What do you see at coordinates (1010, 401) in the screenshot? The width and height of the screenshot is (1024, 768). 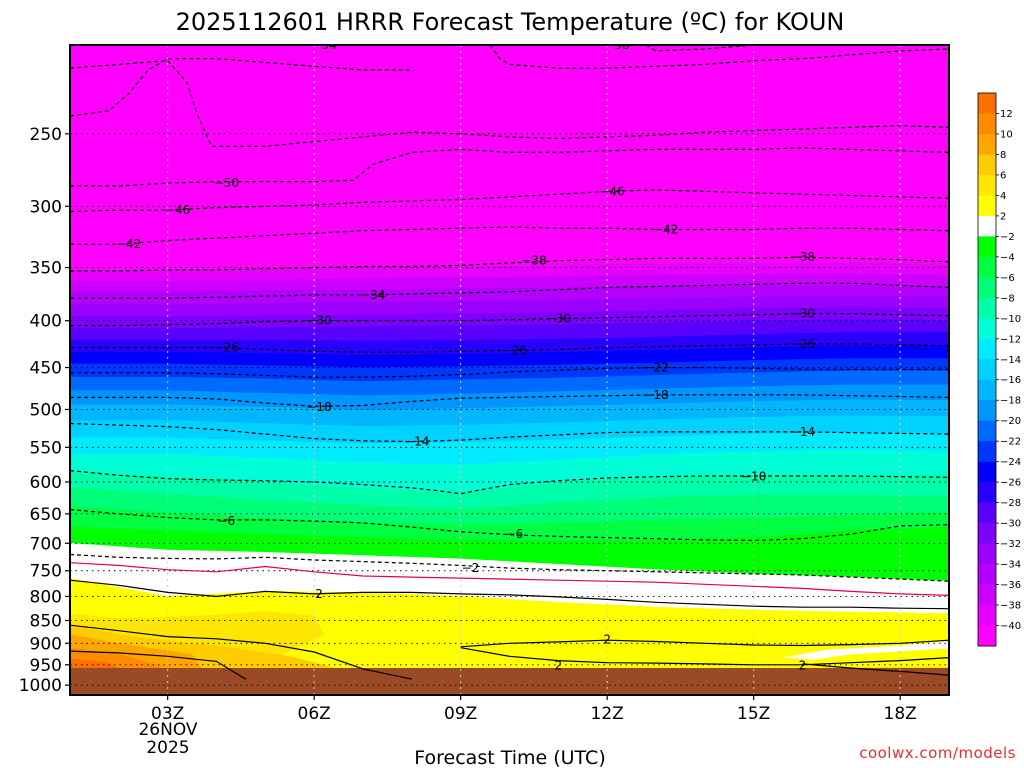 I see `colorbar-label: −18` at bounding box center [1010, 401].